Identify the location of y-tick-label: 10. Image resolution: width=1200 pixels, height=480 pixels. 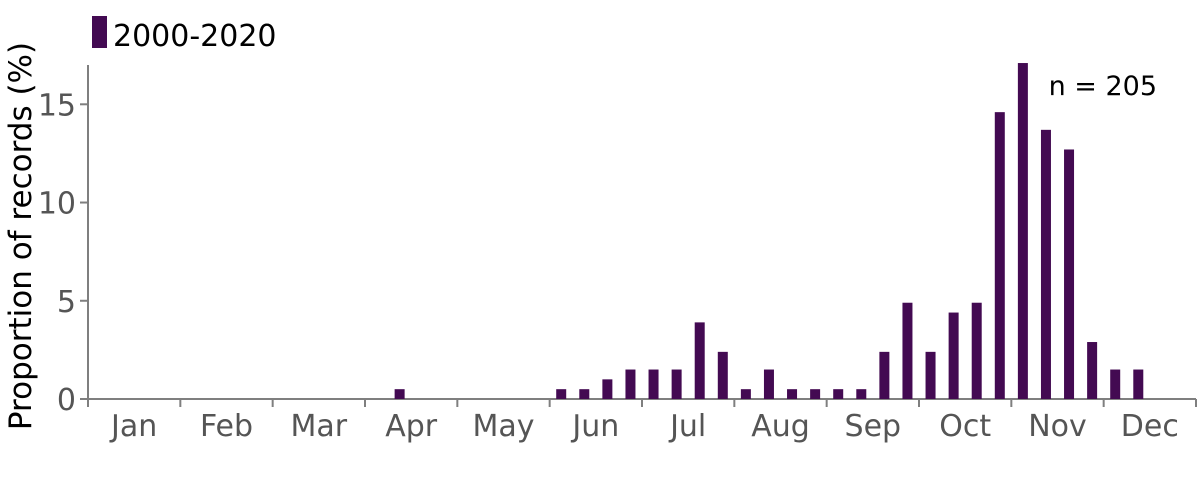
(57, 204).